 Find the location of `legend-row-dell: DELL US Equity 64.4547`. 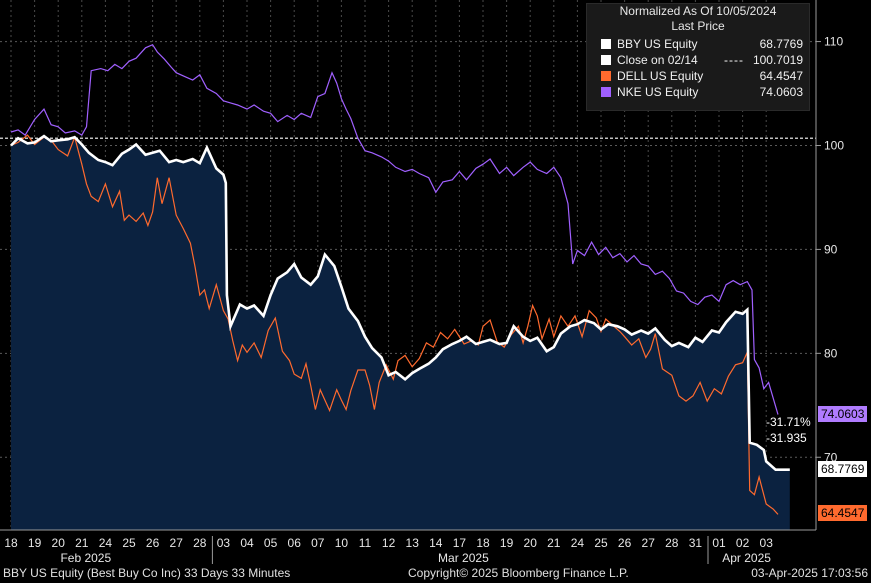

legend-row-dell: DELL US Equity 64.4547 is located at coordinates (698, 76).